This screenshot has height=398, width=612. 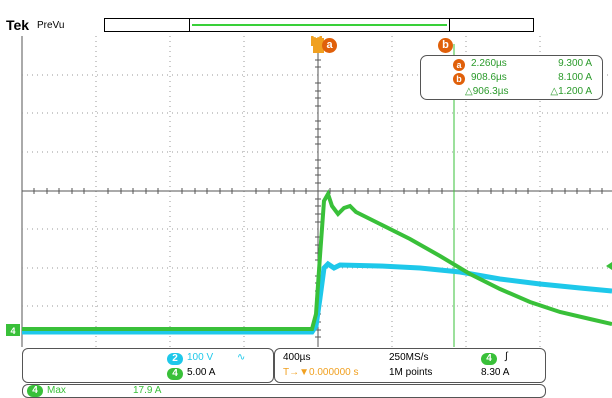 I want to click on measurement-source-badge: 4, so click(x=35, y=391).